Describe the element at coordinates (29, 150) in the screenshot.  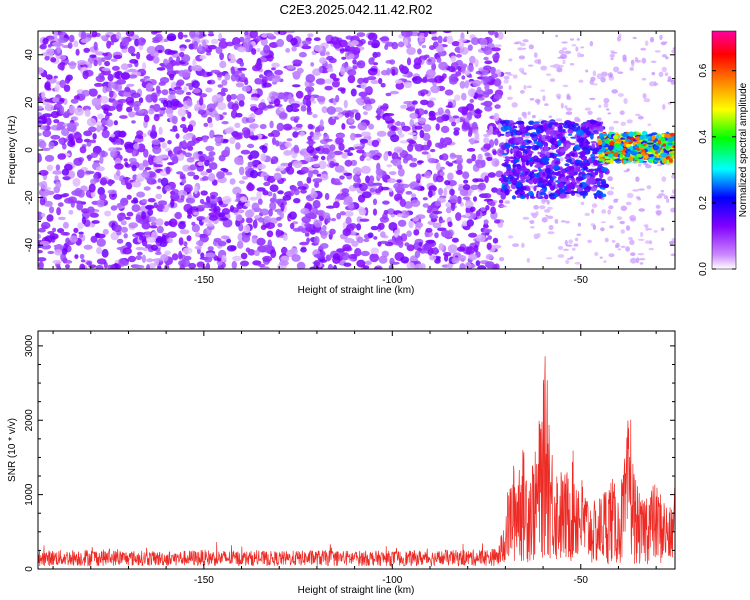
I see `y-tick-label: 0` at that location.